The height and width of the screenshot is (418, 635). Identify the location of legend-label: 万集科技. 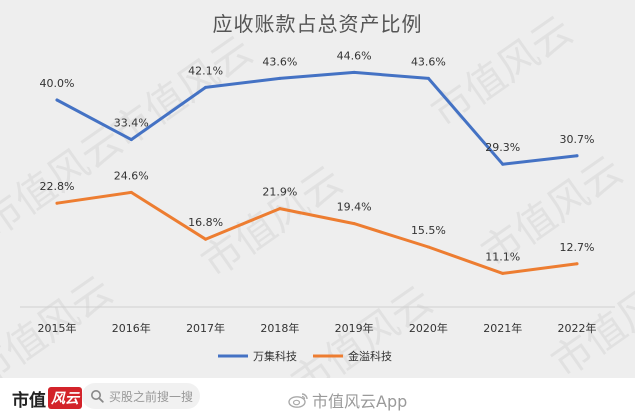
(275, 356).